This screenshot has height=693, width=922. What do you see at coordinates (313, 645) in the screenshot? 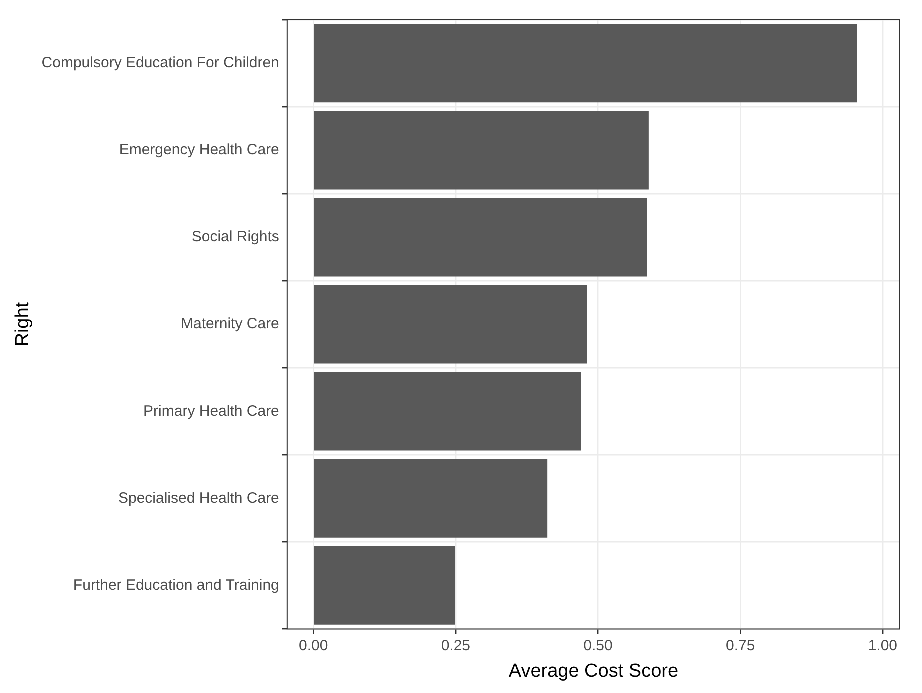
I see `x-tick-label: 0.00` at bounding box center [313, 645].